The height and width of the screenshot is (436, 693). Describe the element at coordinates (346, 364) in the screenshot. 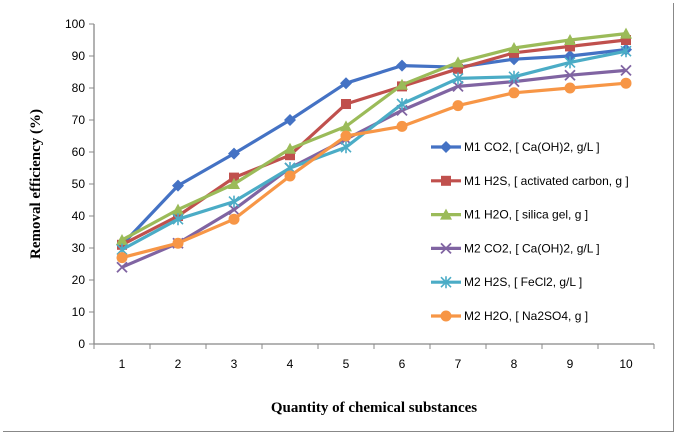

I see `x-tick-label: 5` at that location.